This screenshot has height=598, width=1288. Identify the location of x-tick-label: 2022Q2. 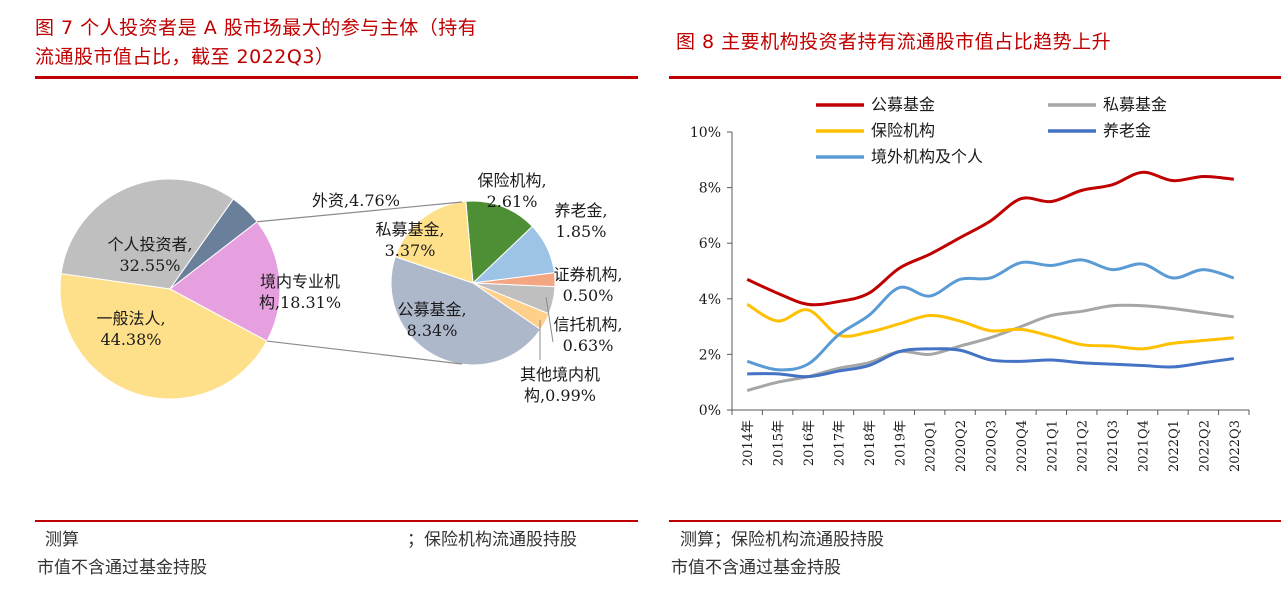
(1204, 446).